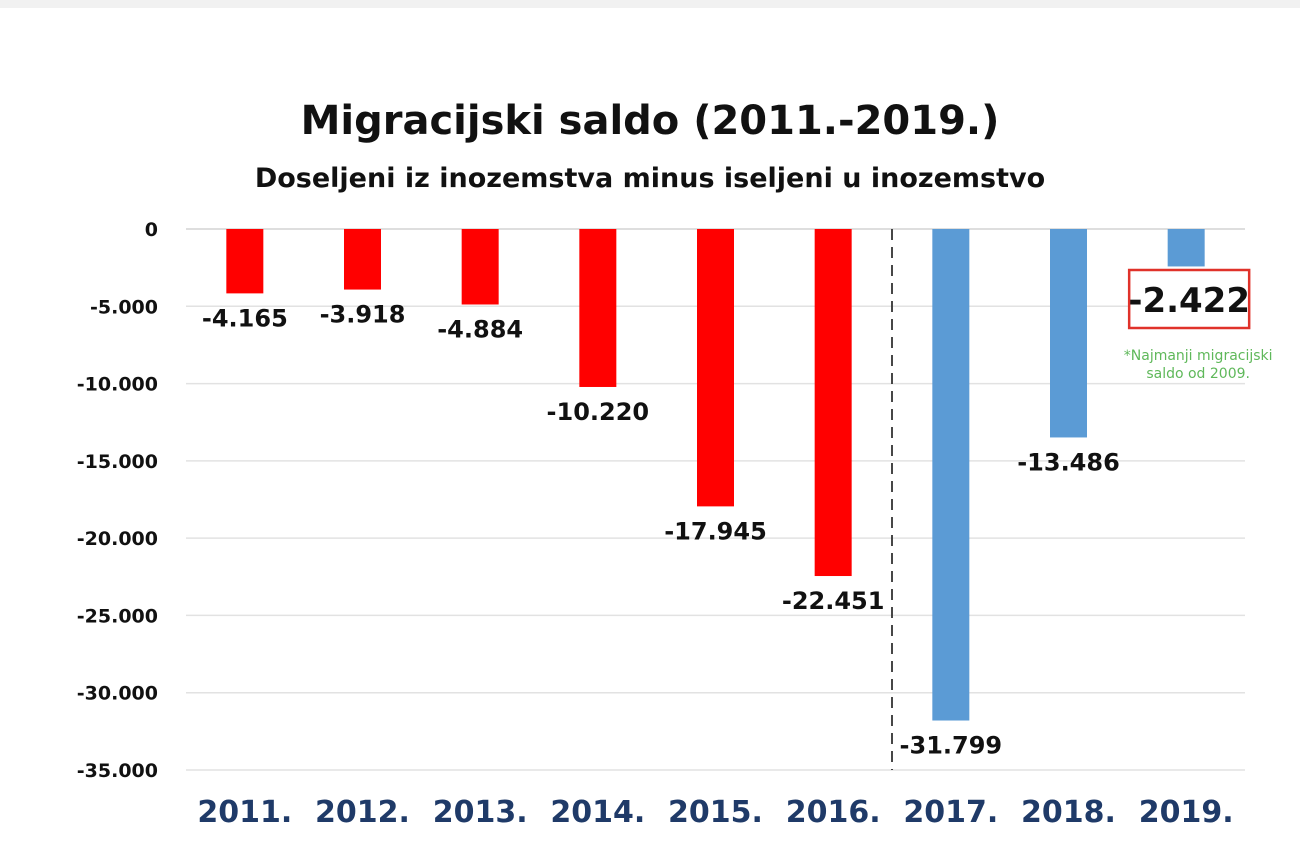 The width and height of the screenshot is (1300, 856). Describe the element at coordinates (117, 694) in the screenshot. I see `y-tick-label: -30.000` at that location.